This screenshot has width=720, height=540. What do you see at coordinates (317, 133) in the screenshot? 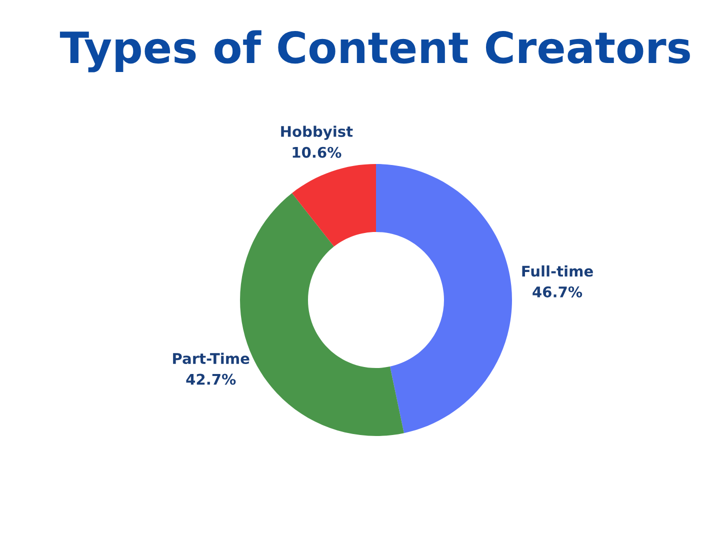
I see `slice-label: Hobbyist` at bounding box center [317, 133].